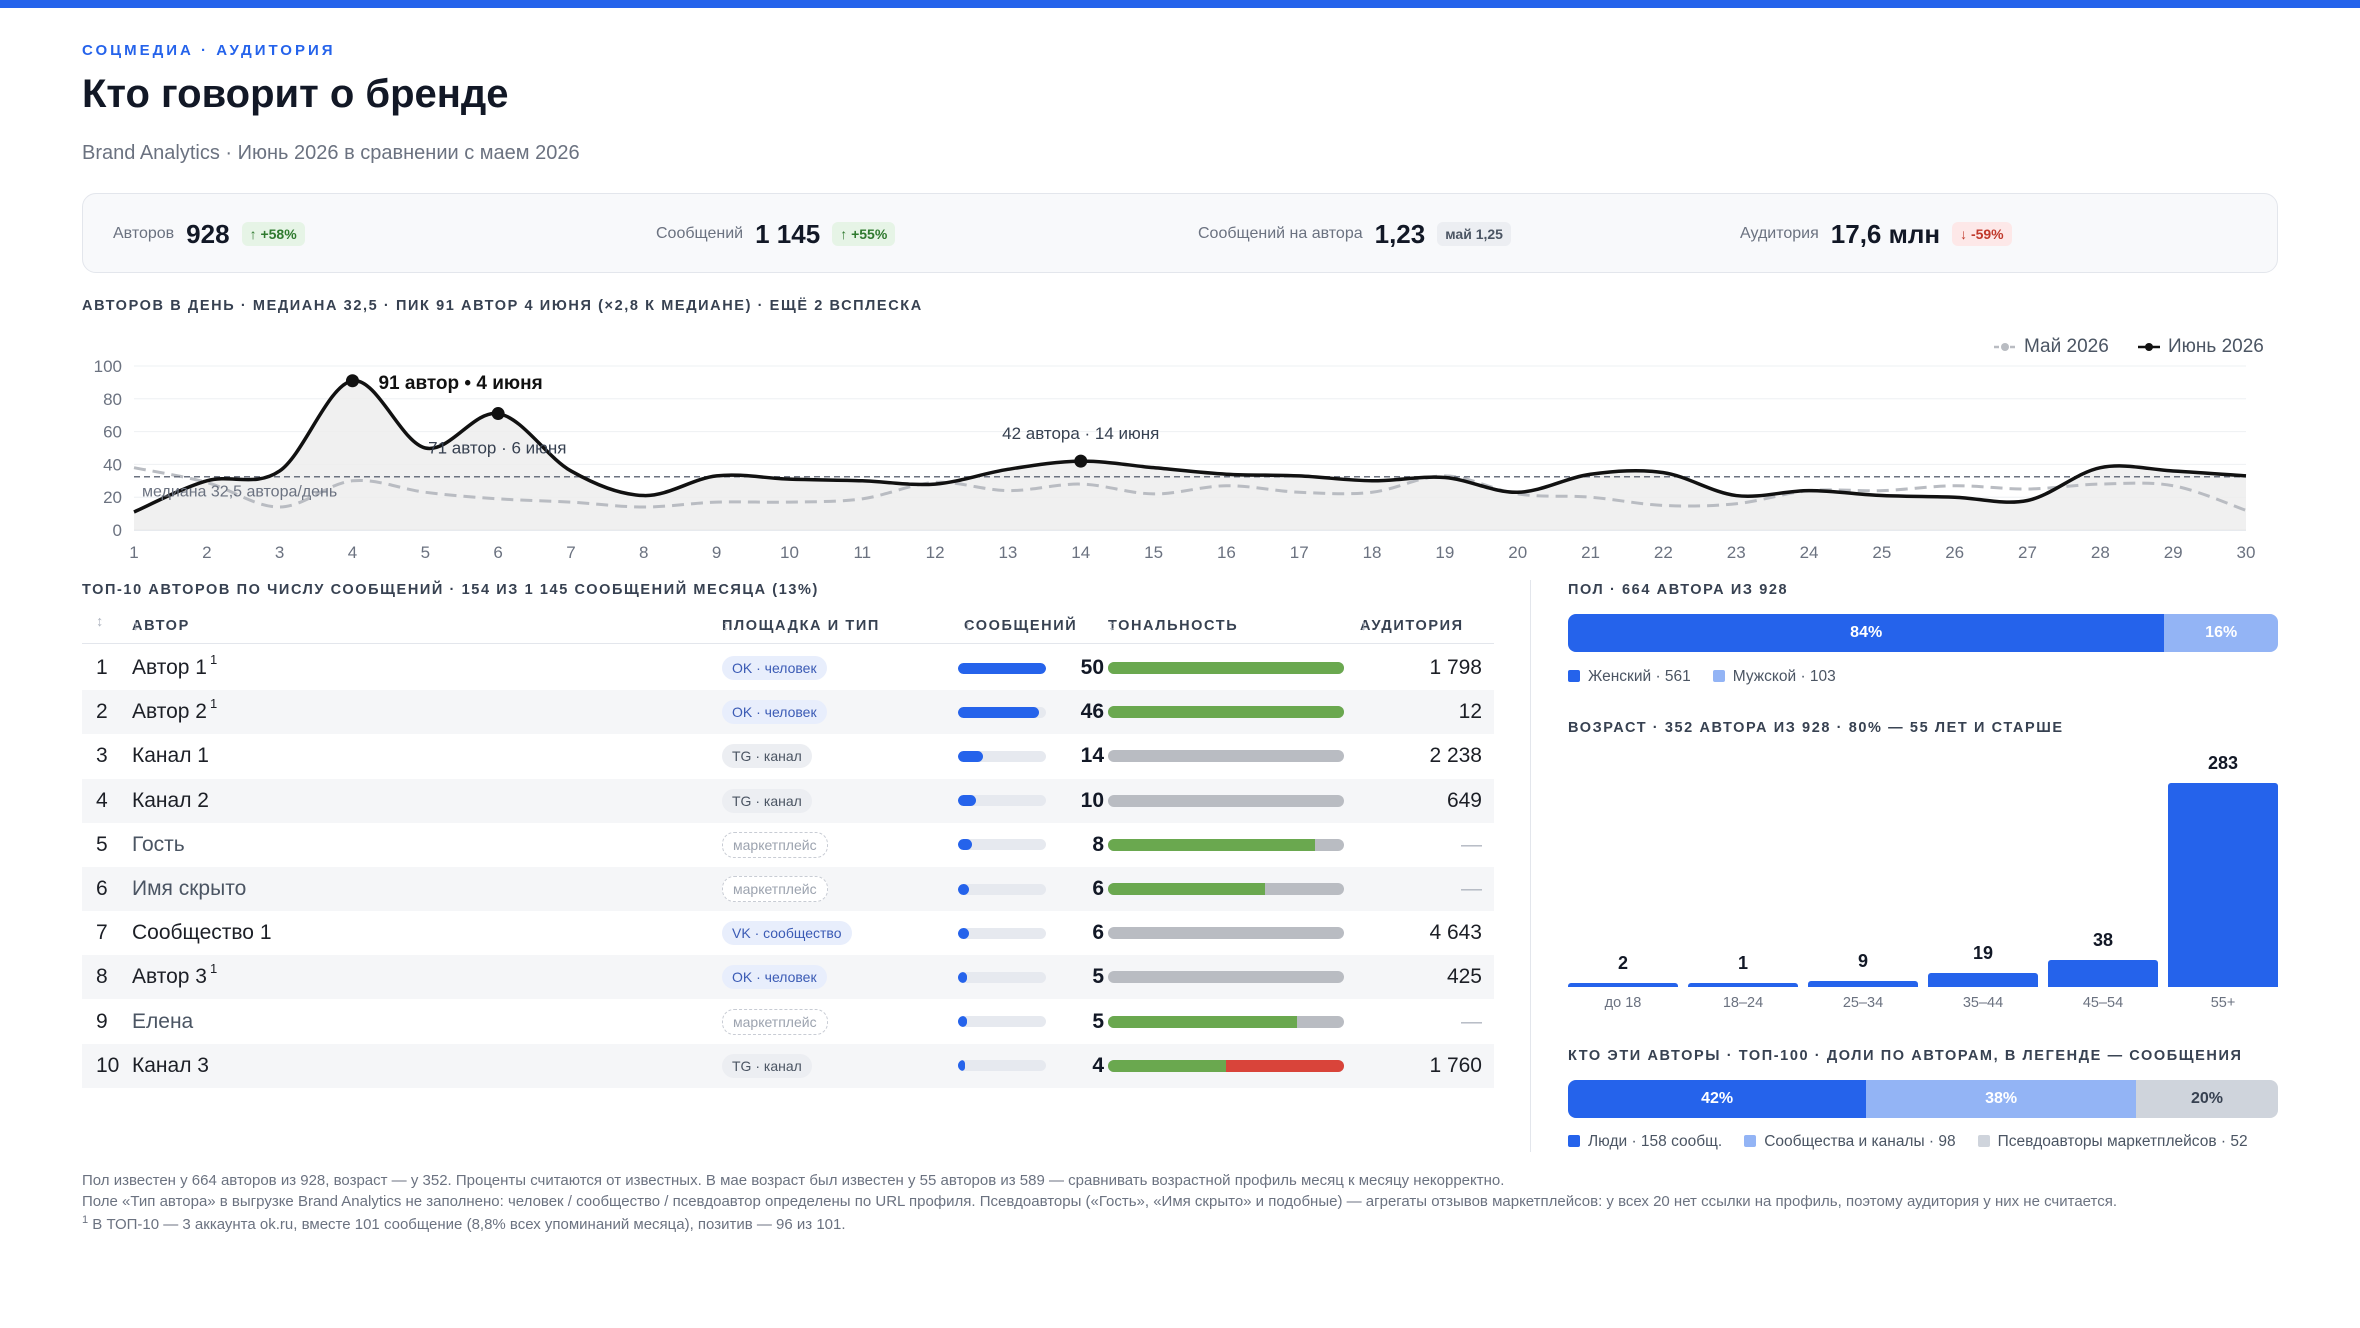 The width and height of the screenshot is (2360, 1328). I want to click on row-messages: 10, so click(1092, 800).